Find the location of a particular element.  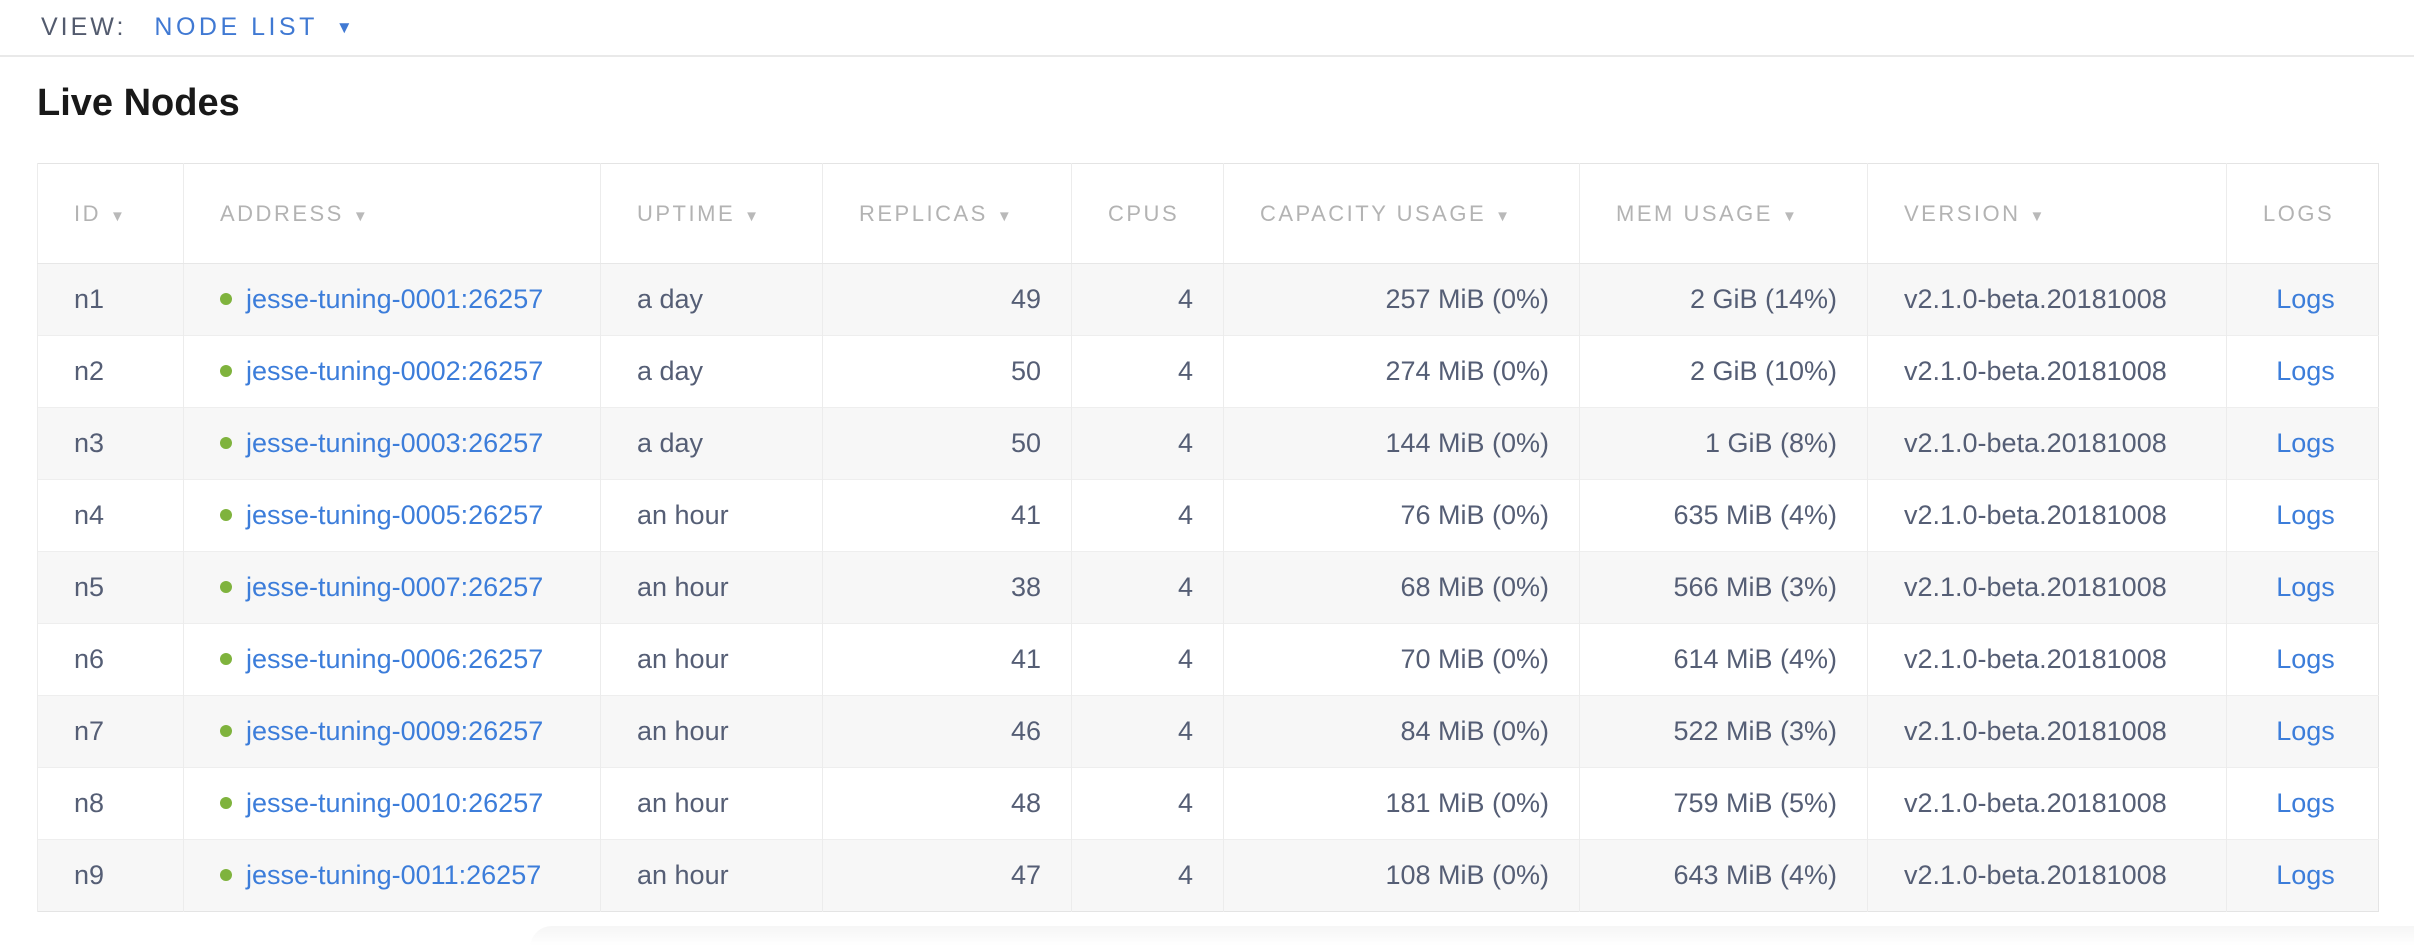

column-header-version: VERSION ▼ is located at coordinates (2047, 213).